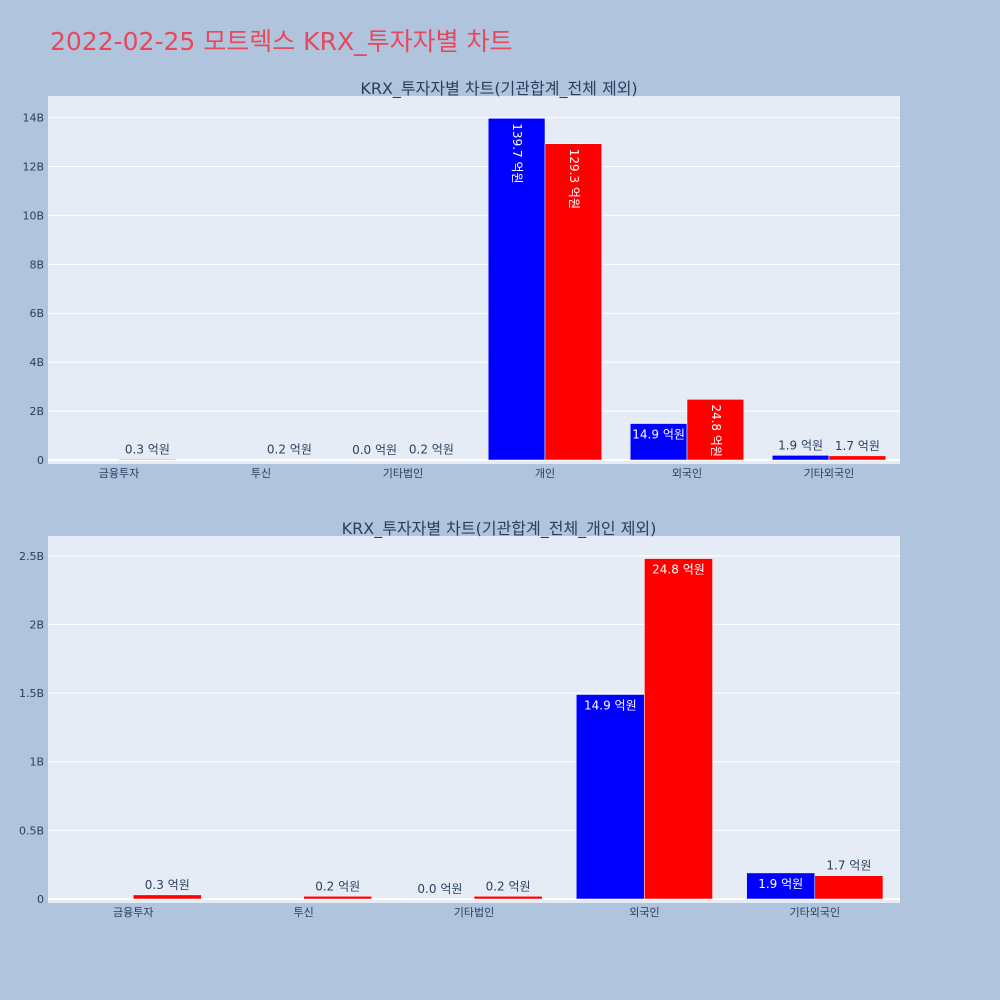 The height and width of the screenshot is (1000, 1000). Describe the element at coordinates (545, 473) in the screenshot. I see `x-tick-label: 개인` at that location.